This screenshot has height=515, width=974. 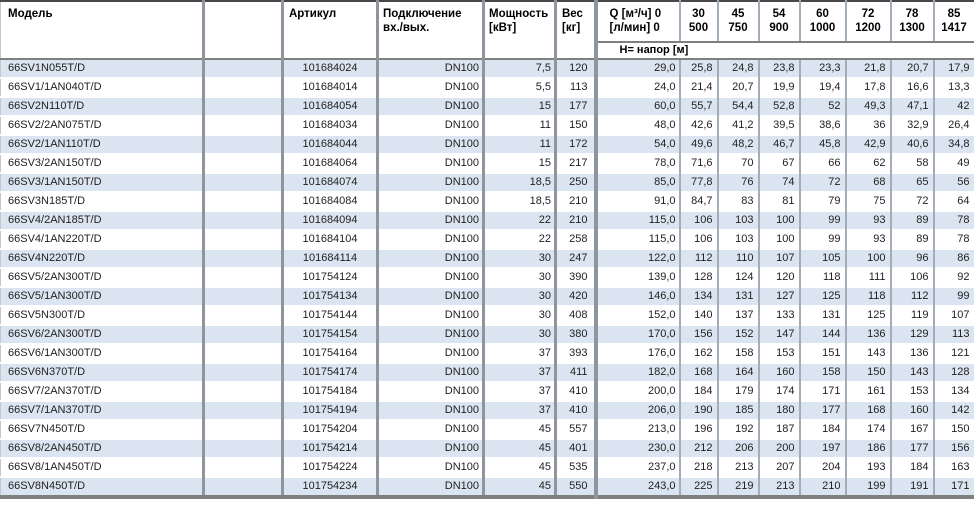 What do you see at coordinates (738, 14) in the screenshot?
I see `flow-m3h-label: 45` at bounding box center [738, 14].